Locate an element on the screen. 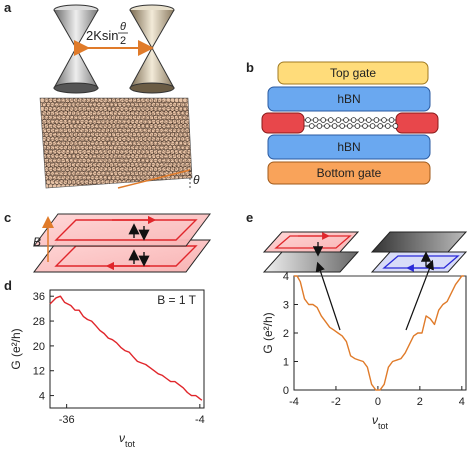 The image size is (474, 455). separation-theta: θ is located at coordinates (123, 27).